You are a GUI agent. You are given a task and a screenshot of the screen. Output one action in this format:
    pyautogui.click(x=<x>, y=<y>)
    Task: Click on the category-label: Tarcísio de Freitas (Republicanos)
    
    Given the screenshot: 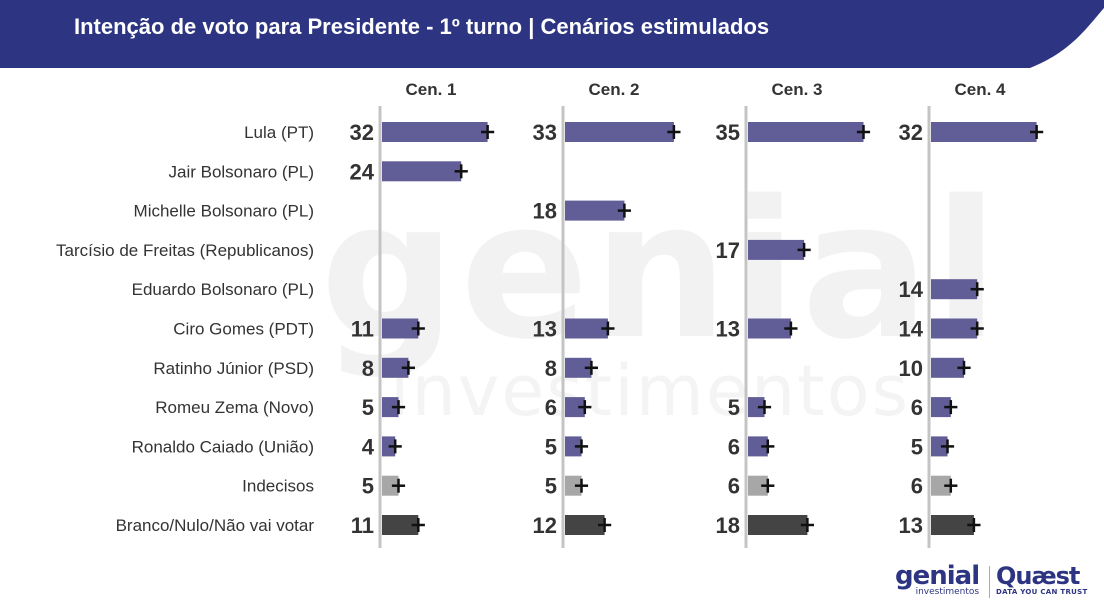 What is the action you would take?
    pyautogui.click(x=185, y=250)
    